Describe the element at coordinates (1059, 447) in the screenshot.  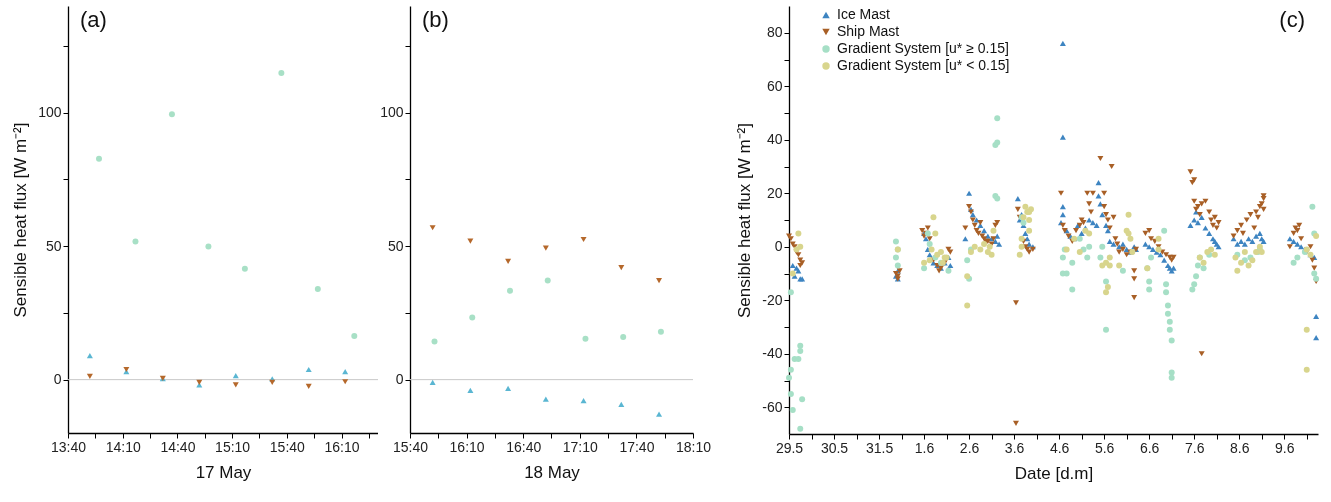
I see `x-tick-label: 4.6` at that location.